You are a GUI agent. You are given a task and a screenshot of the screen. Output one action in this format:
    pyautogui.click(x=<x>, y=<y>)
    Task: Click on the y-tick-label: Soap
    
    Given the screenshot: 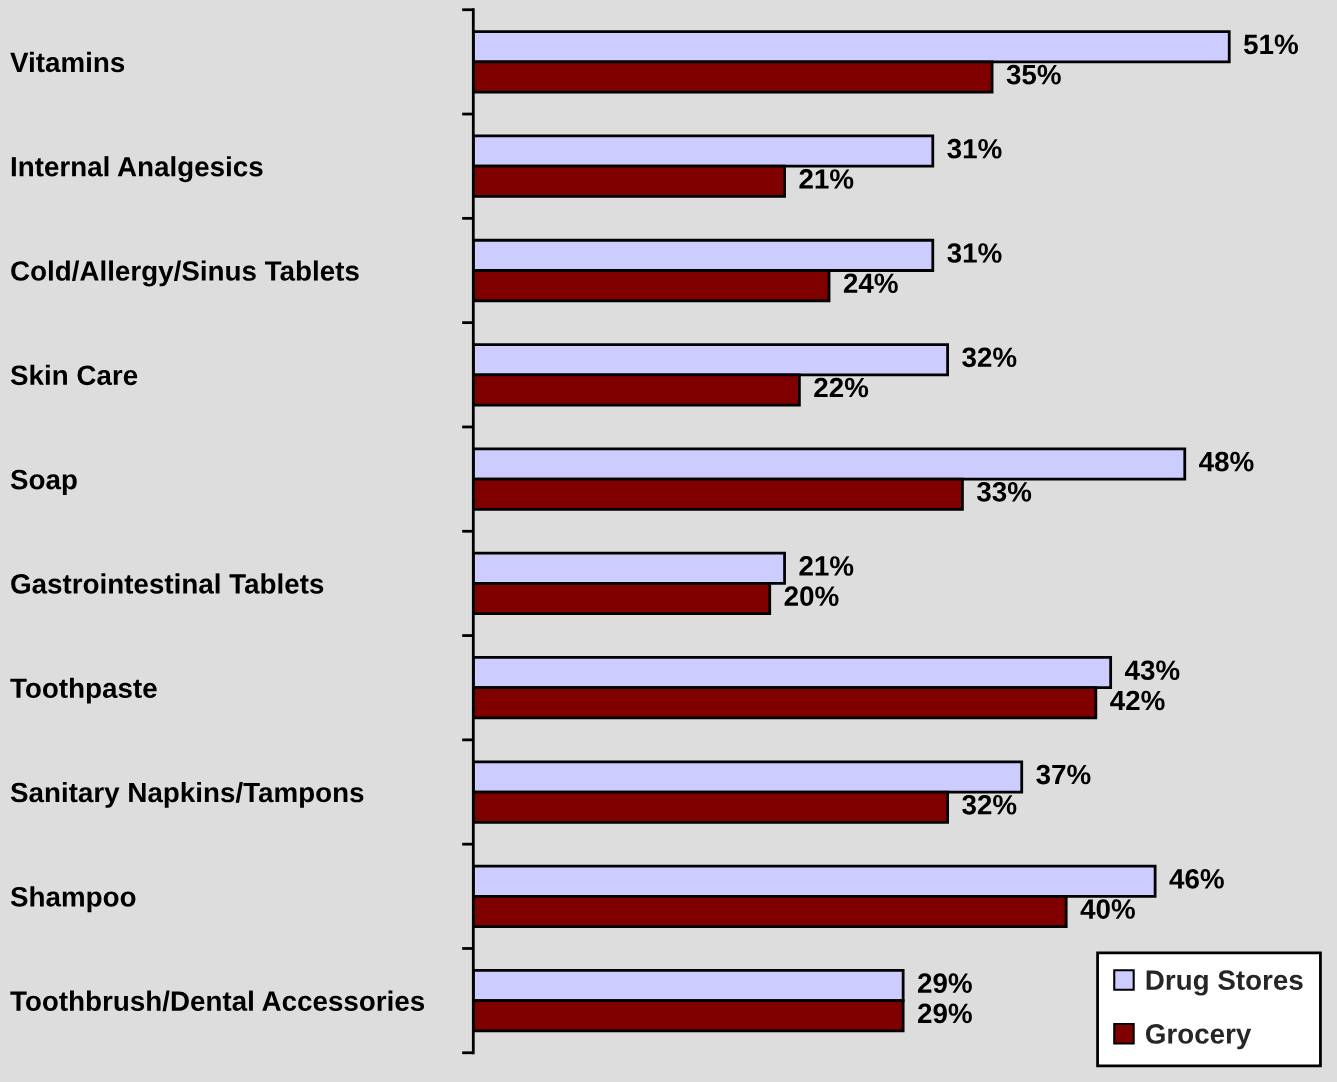 What is the action you would take?
    pyautogui.click(x=43, y=482)
    